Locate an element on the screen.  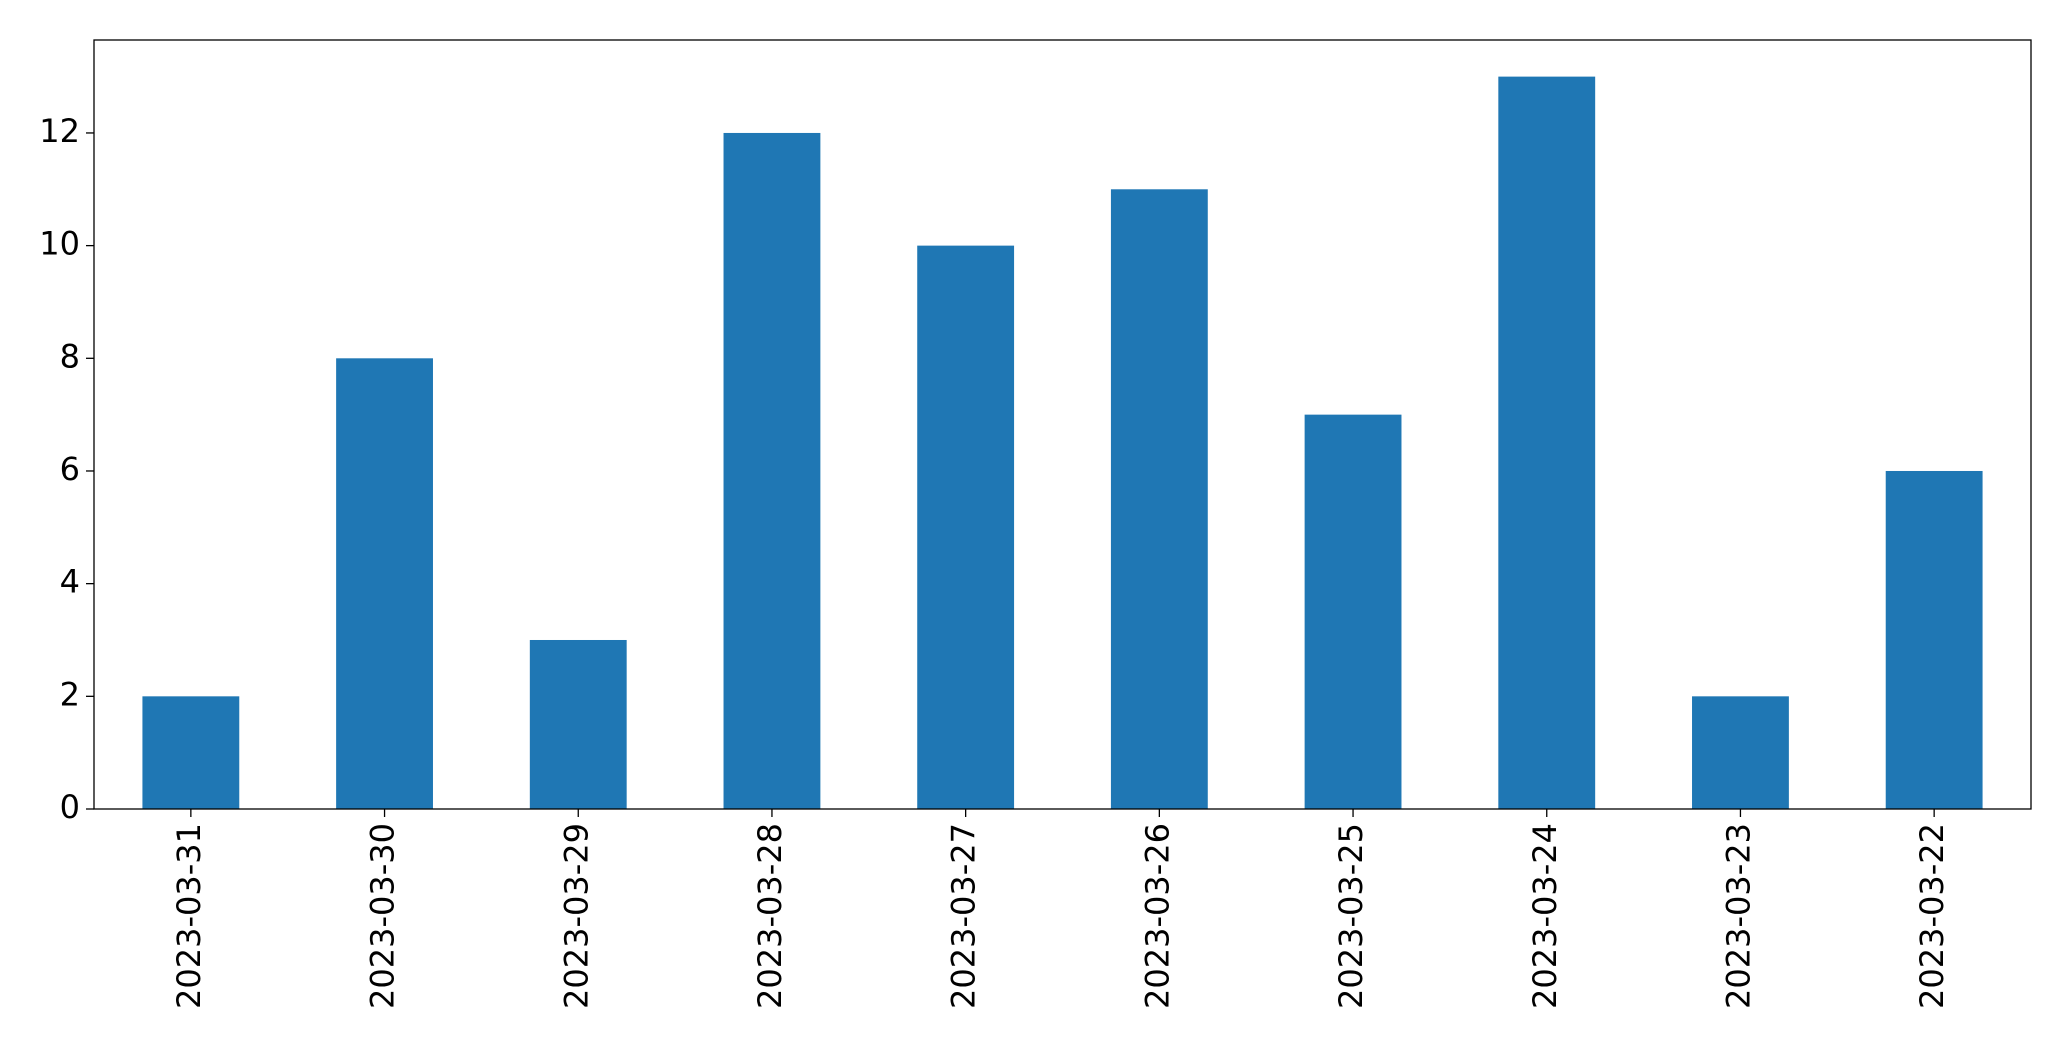
y-tick-label: 8 is located at coordinates (70, 356).